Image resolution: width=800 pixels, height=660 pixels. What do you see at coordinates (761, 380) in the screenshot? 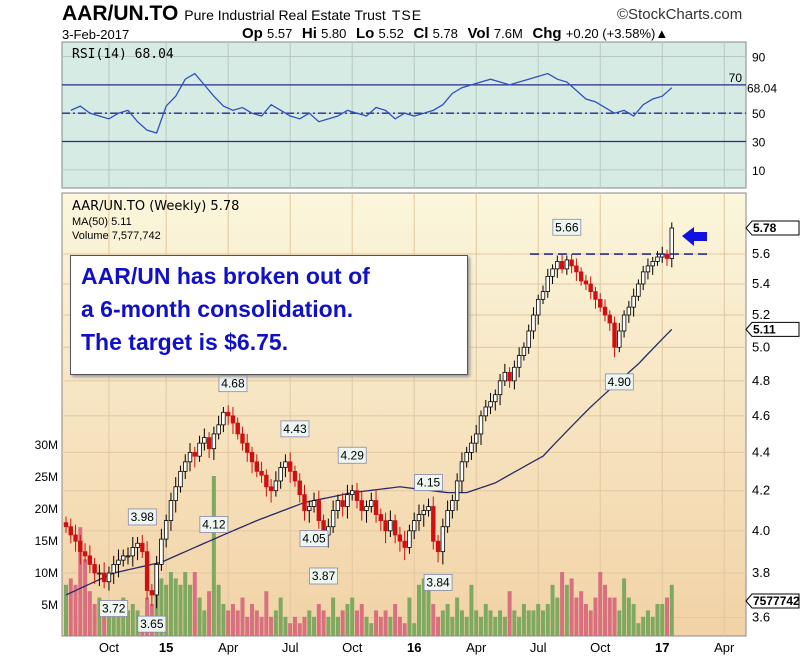
I see `price-tick-label: 4.8` at bounding box center [761, 380].